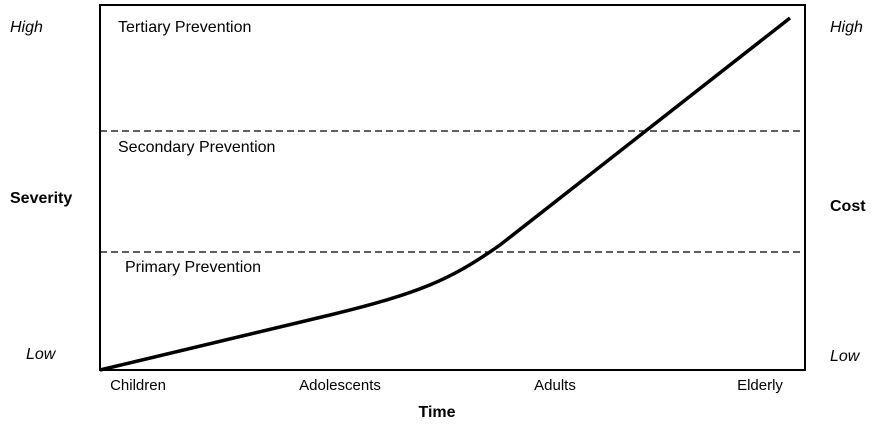 This screenshot has width=881, height=426. I want to click on x-axis-label: Time, so click(436, 412).